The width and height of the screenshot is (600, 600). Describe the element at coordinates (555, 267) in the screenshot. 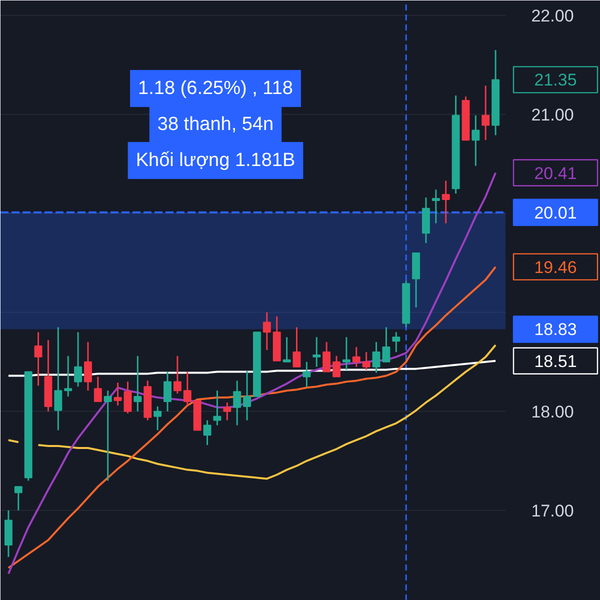

I see `text: 19.46` at that location.